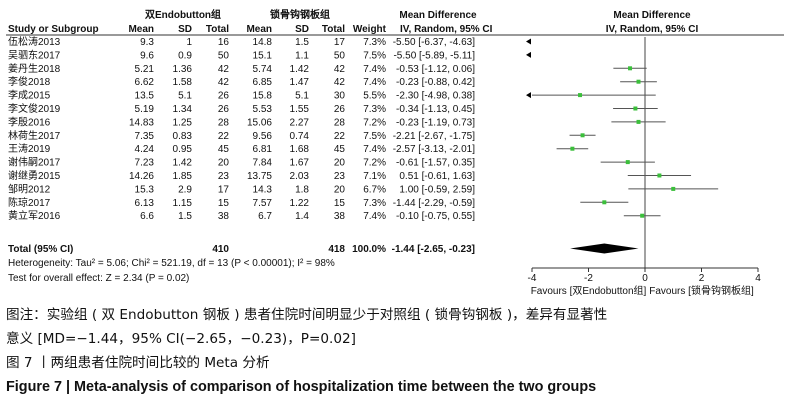 This screenshot has width=789, height=407. I want to click on study-sd-ctl: 1.1, so click(302, 55).